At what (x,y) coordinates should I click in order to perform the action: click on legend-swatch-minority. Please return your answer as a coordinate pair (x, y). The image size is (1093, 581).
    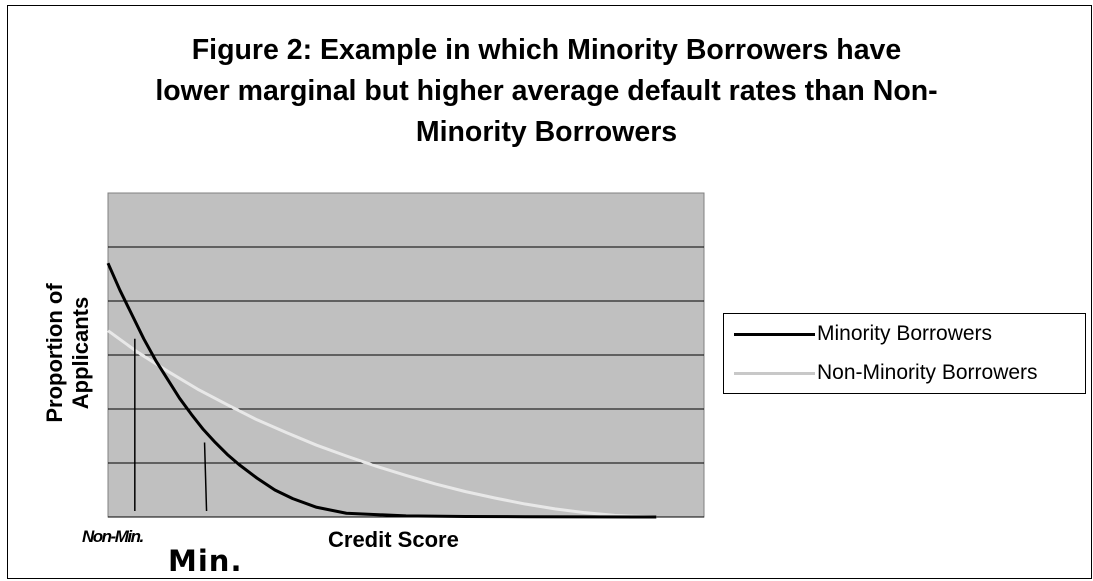
    Looking at the image, I should click on (774, 334).